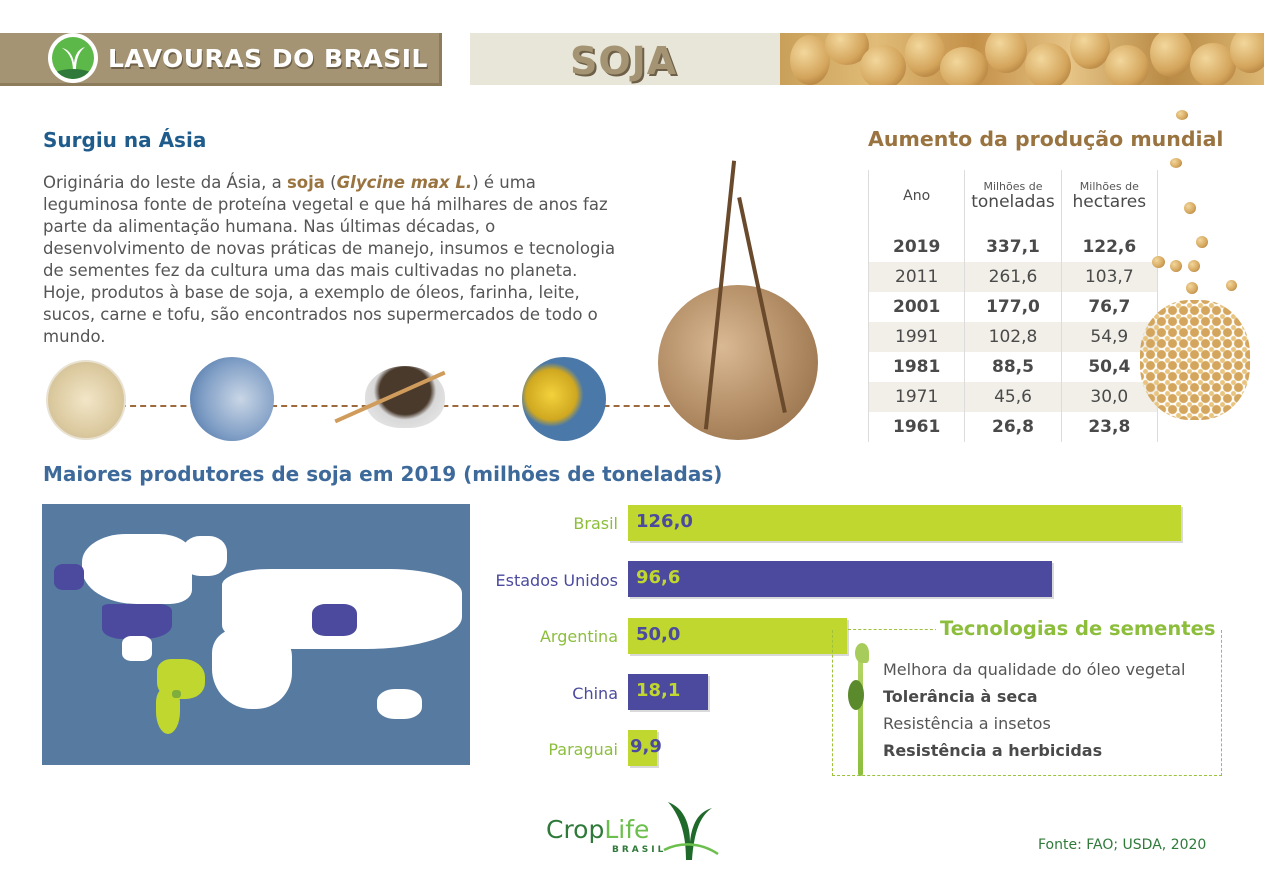 The width and height of the screenshot is (1264, 893). Describe the element at coordinates (73, 58) in the screenshot. I see `sprout-logo-icon` at that location.